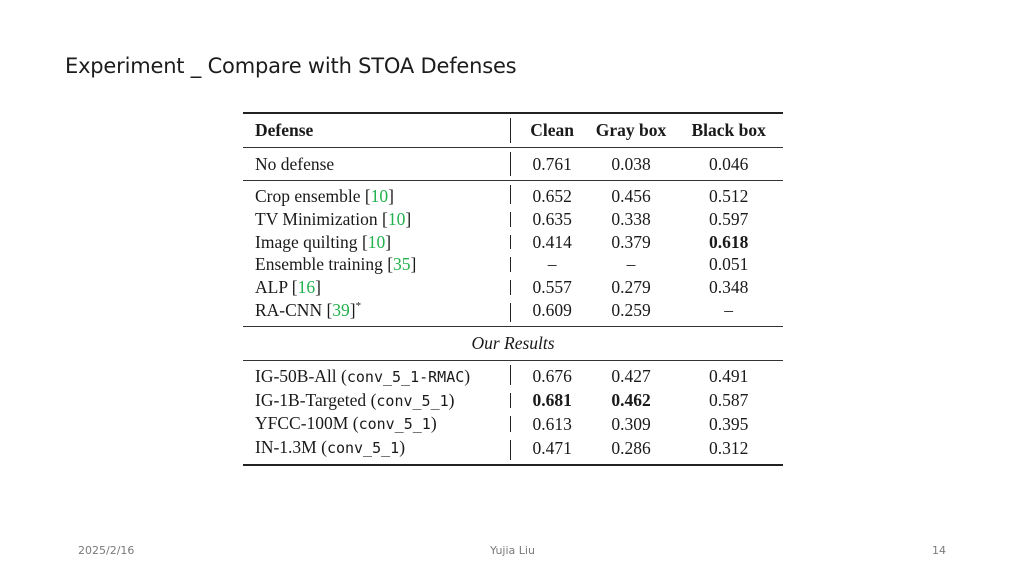  Describe the element at coordinates (631, 423) in the screenshot. I see `gray-box-value: 0.309` at that location.